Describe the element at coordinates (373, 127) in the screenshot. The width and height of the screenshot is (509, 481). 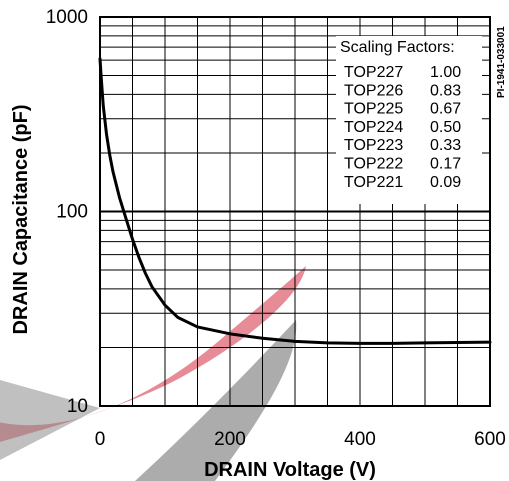
I see `legend-entry-part: TOP224` at that location.